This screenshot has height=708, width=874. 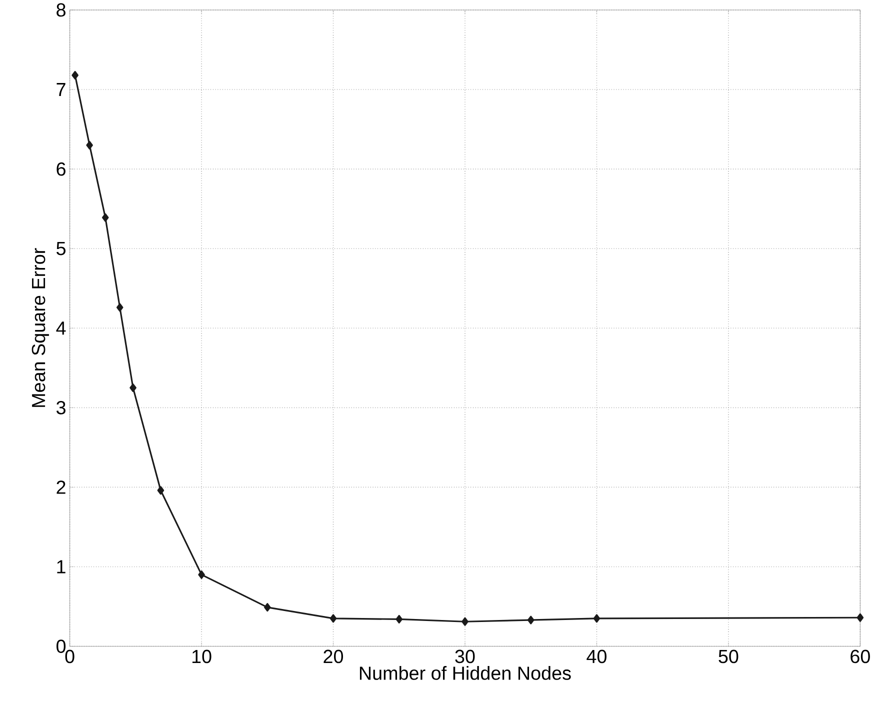 What do you see at coordinates (61, 328) in the screenshot?
I see `y-tick-label: 4` at bounding box center [61, 328].